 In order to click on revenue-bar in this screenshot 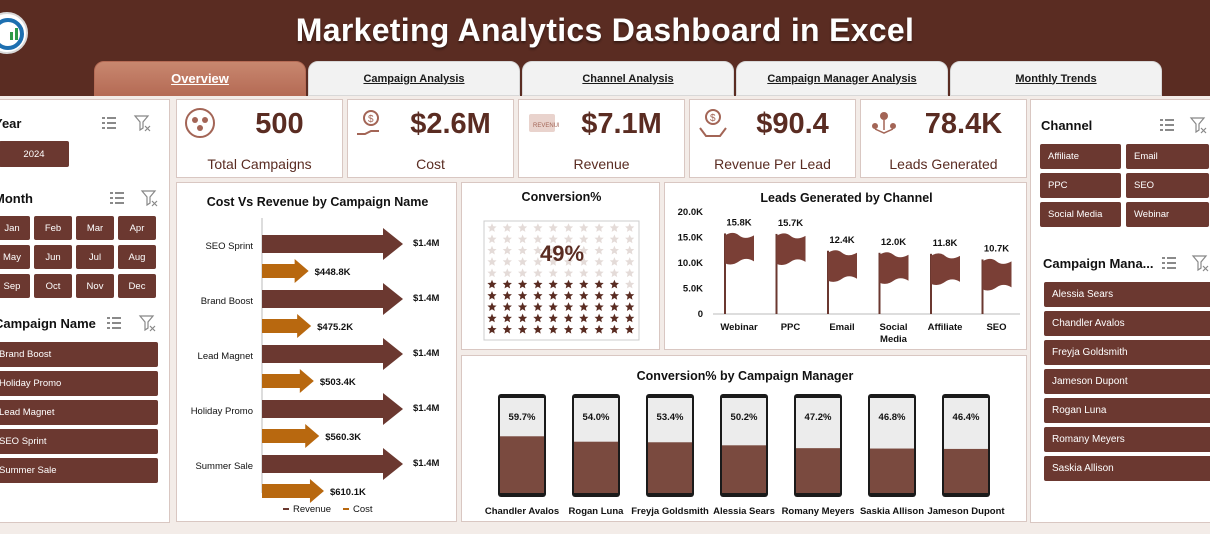, I will do `click(332, 299)`.